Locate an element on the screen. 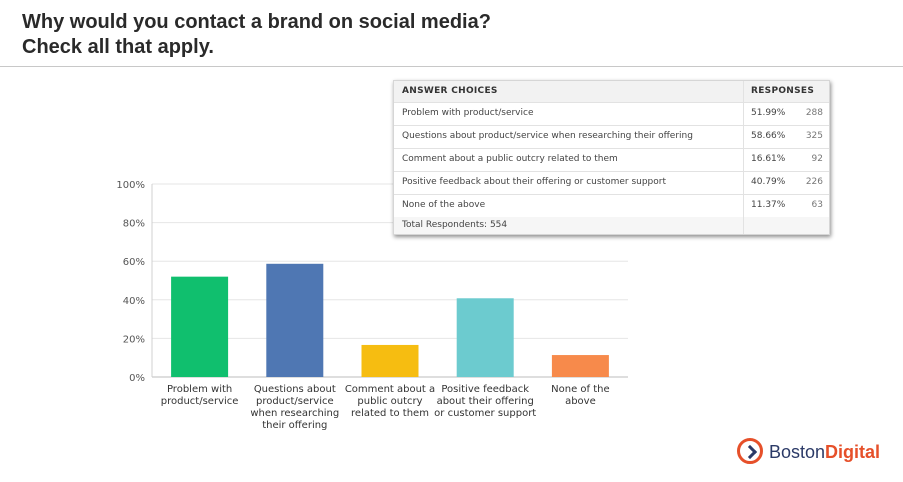 This screenshot has height=482, width=903. x-tick-label-line: Positive feedback is located at coordinates (485, 389).